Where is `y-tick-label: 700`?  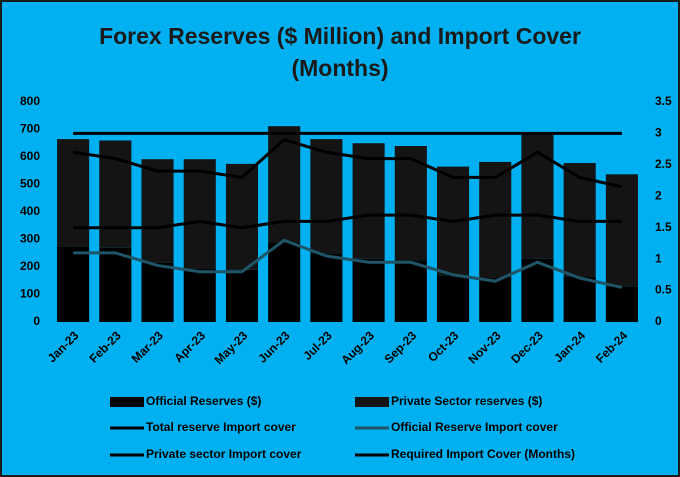
y-tick-label: 700 is located at coordinates (30, 129).